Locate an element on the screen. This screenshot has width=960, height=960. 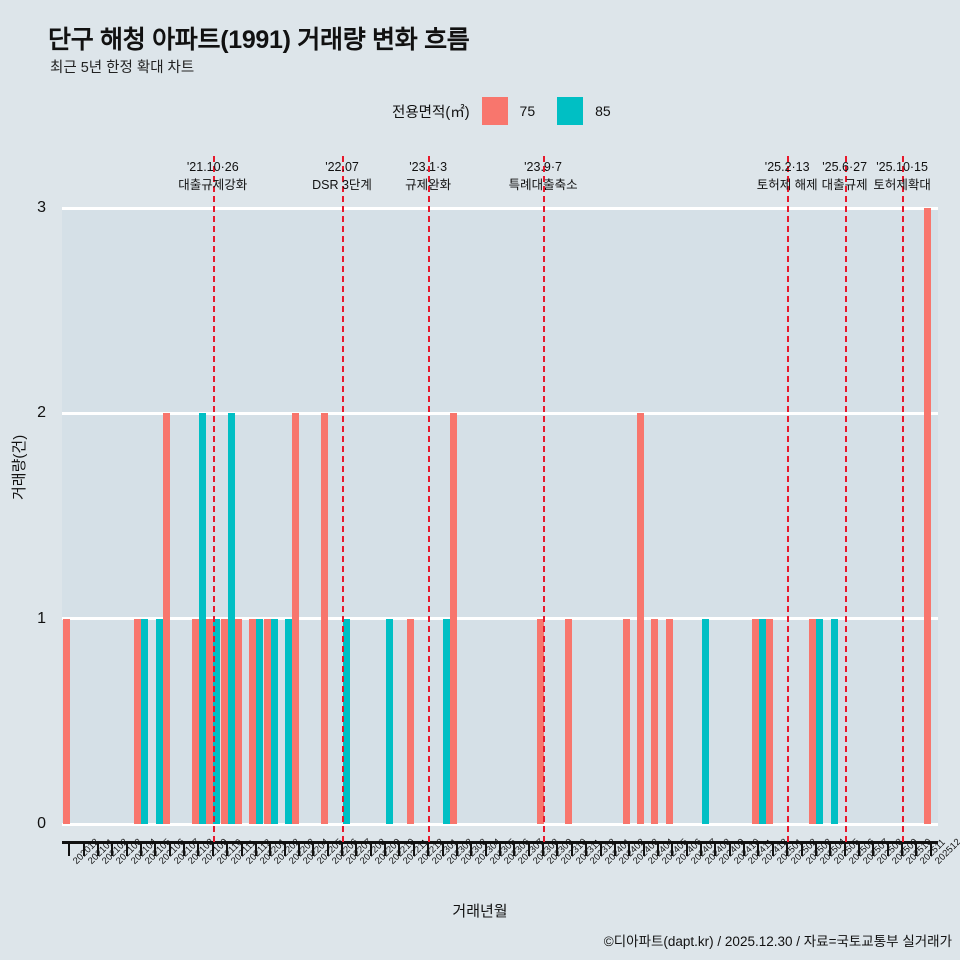
annotation-label: '25.10·15 토허제확대 is located at coordinates (902, 176).